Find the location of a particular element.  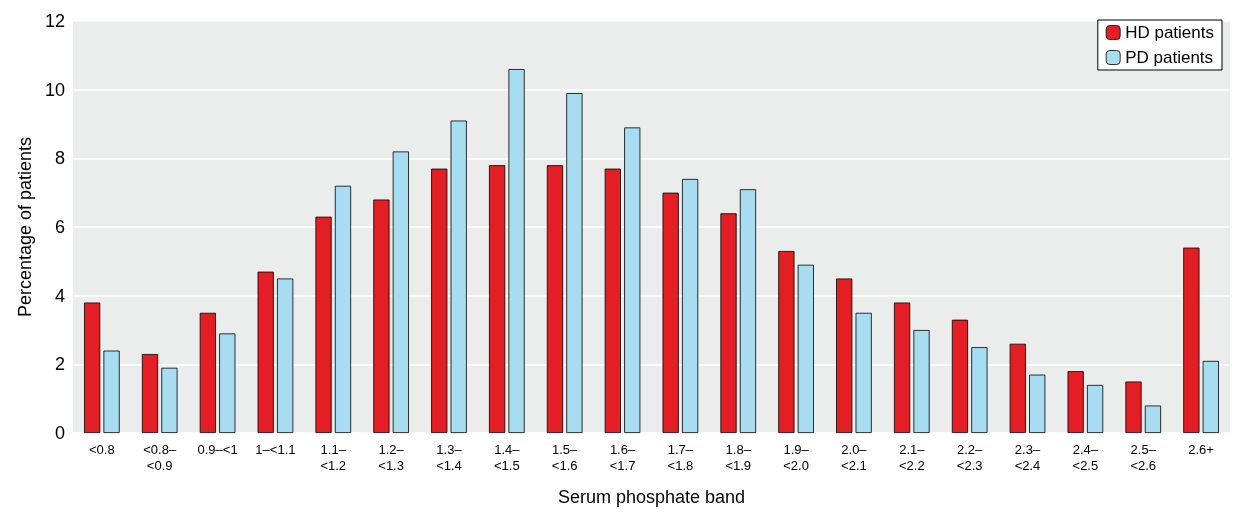

x-tick-label: 2.4– <2.5 is located at coordinates (1085, 457).